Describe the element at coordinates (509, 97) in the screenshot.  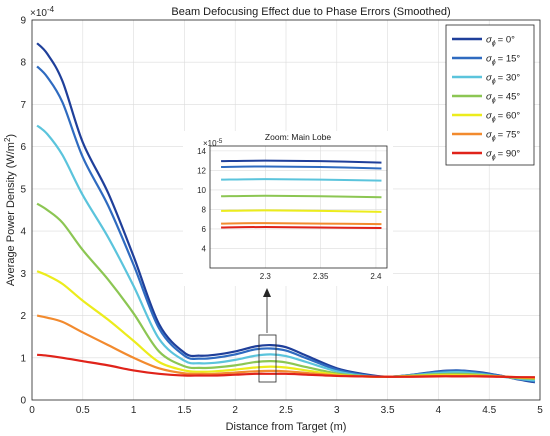
I see `legend-series-name: = 45°` at that location.